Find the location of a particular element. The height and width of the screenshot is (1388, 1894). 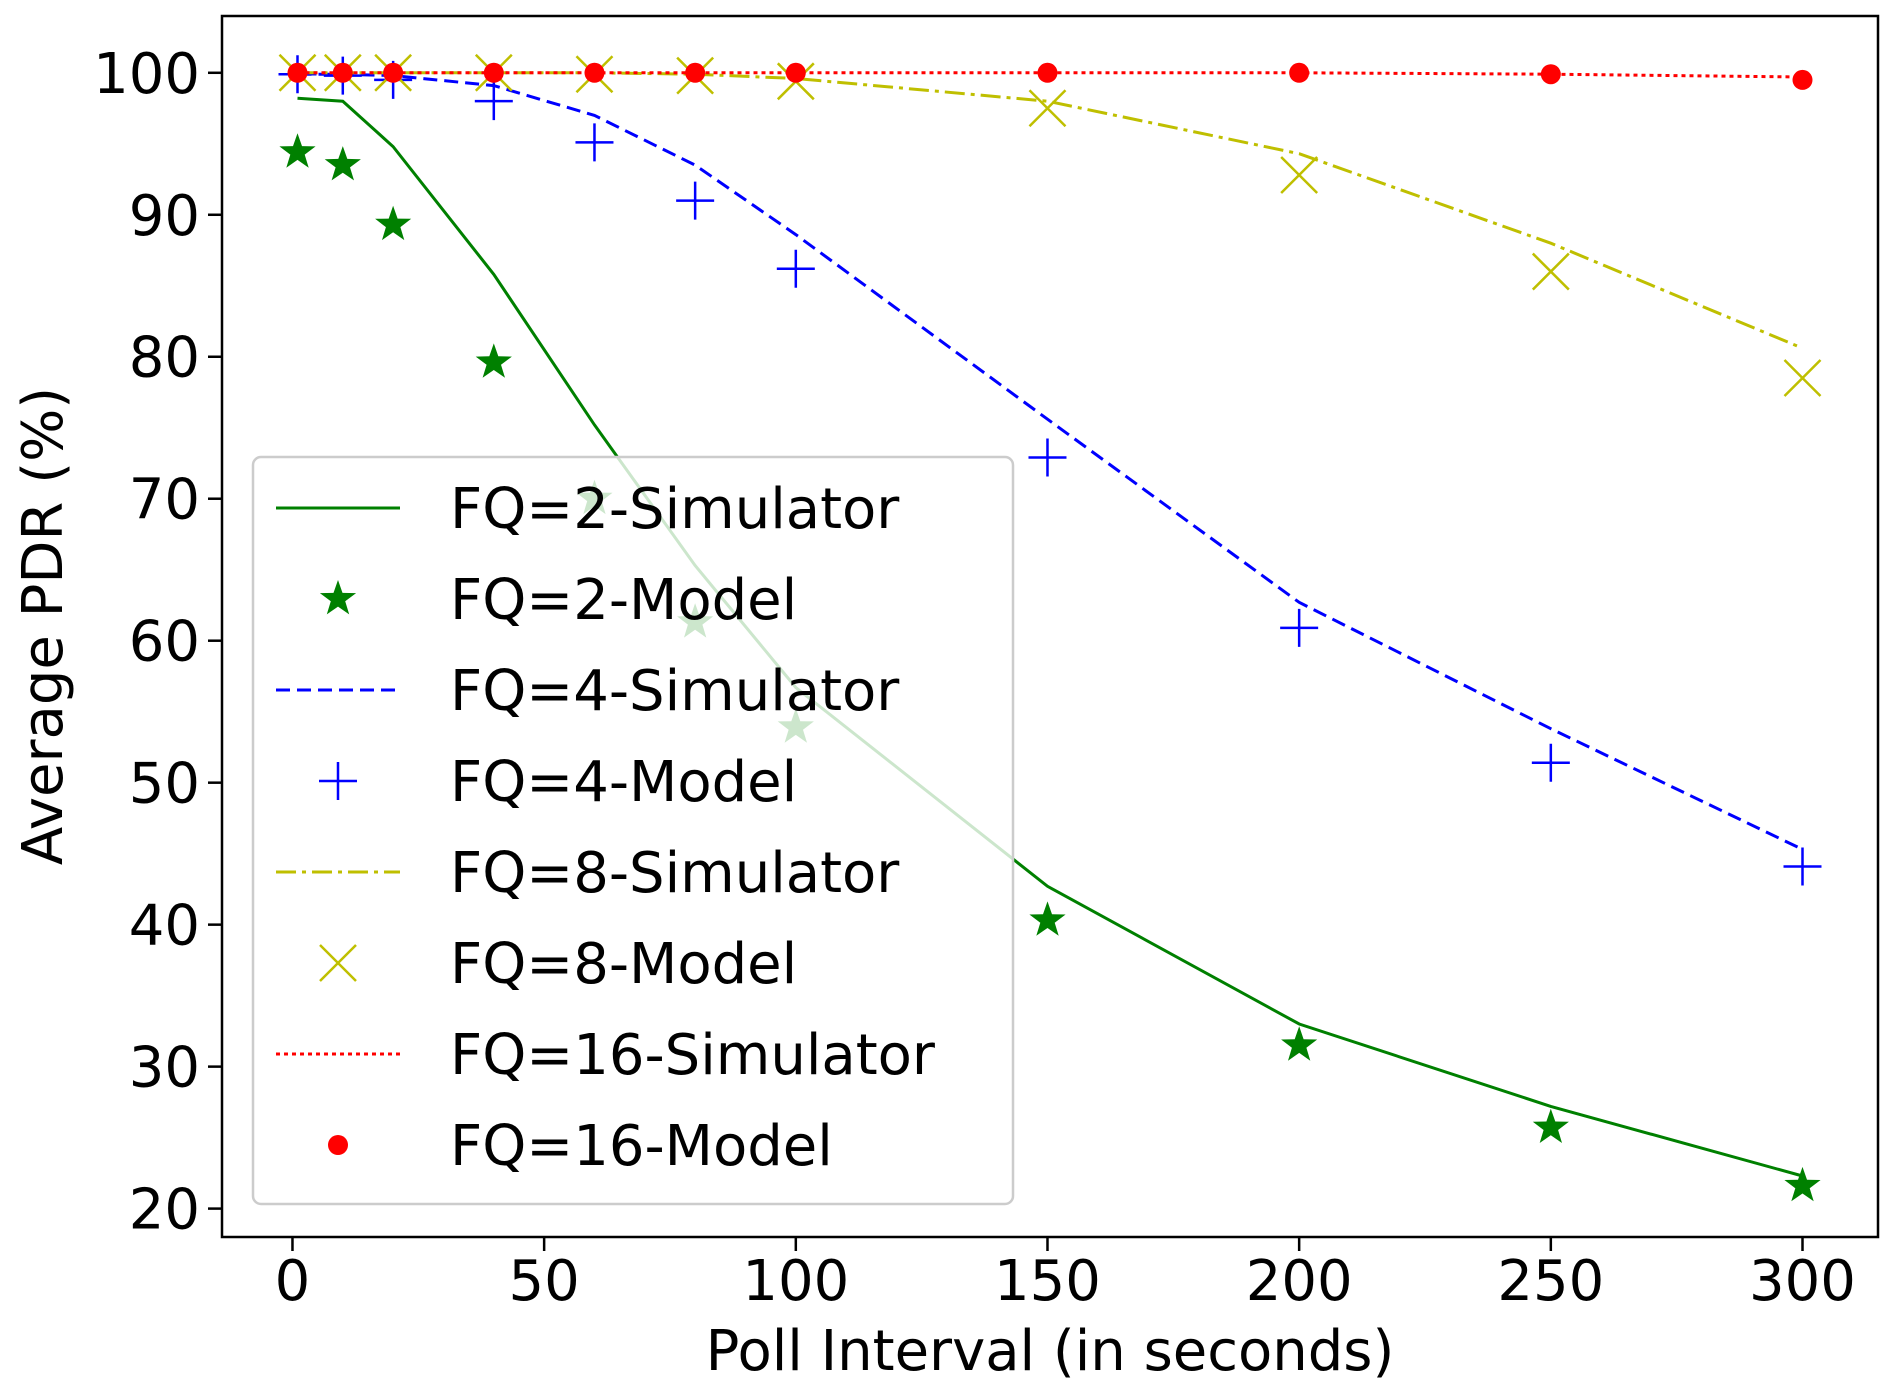

y-tick-label: 80 is located at coordinates (164, 358).